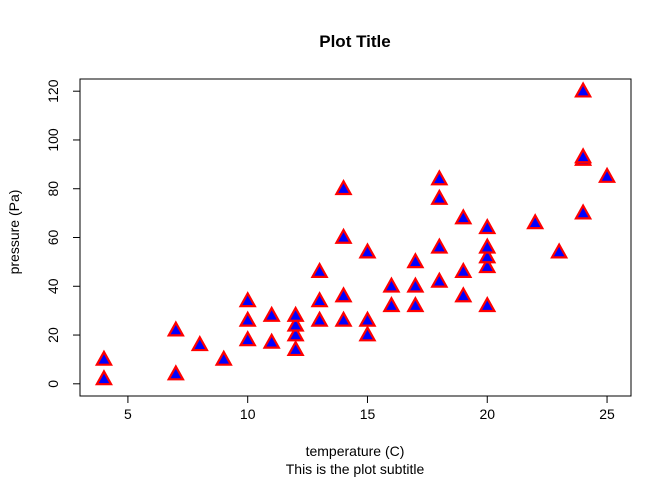  Describe the element at coordinates (14, 232) in the screenshot. I see `y-axis-label: pressure (Pa)` at that location.